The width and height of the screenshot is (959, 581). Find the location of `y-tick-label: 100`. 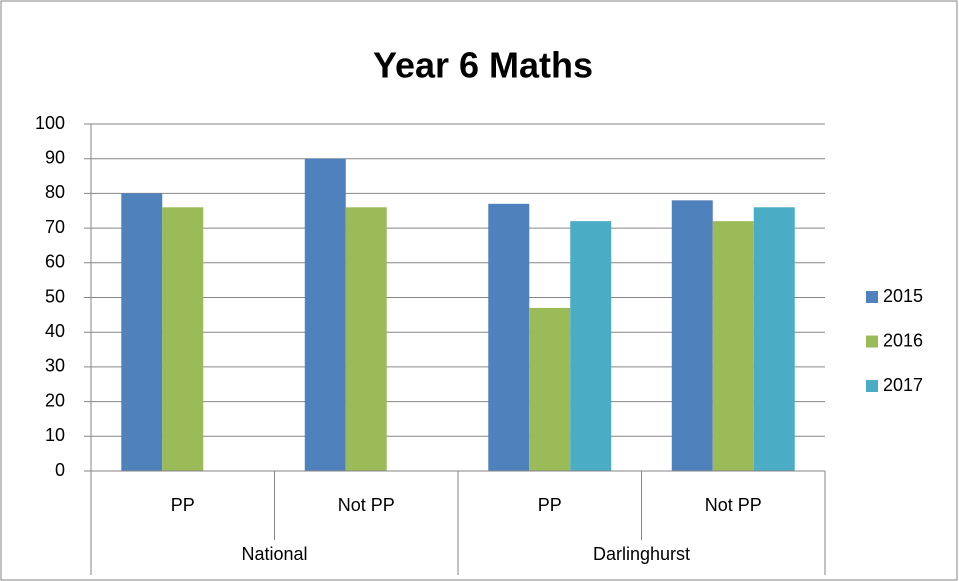

y-tick-label: 100 is located at coordinates (50, 123).